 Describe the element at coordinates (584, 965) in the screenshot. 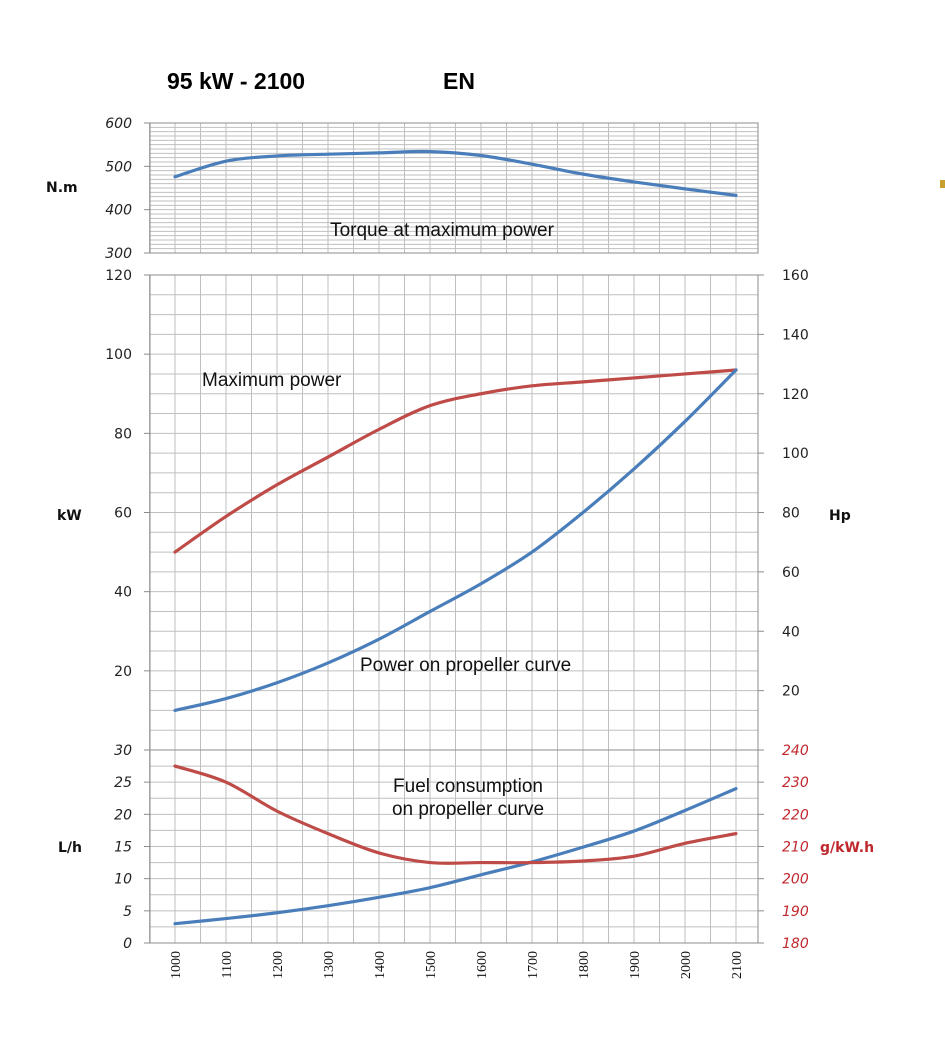

I see `x-tick-label: 1800` at that location.